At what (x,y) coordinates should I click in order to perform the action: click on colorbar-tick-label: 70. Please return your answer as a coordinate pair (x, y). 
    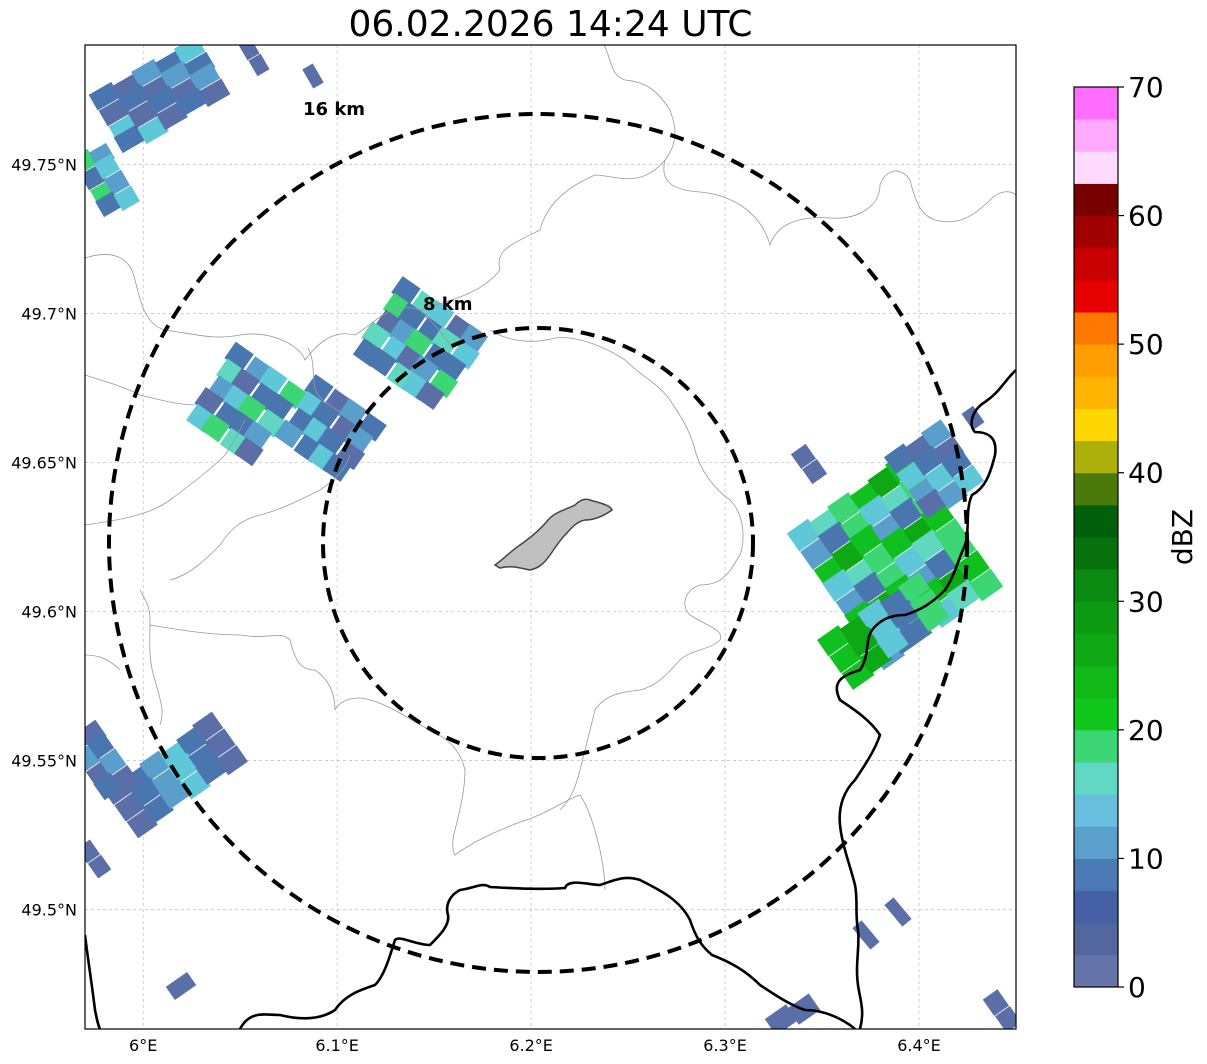
    Looking at the image, I should click on (1146, 87).